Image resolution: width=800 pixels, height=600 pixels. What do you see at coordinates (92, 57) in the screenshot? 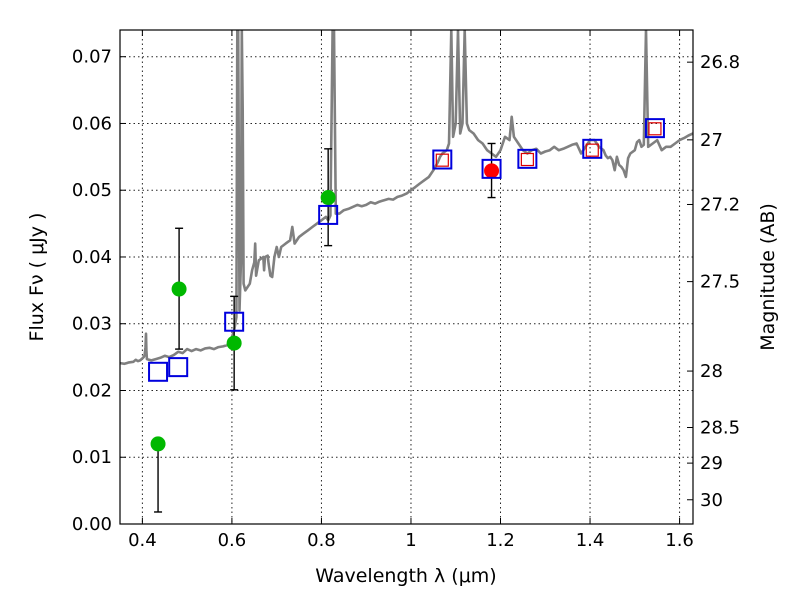
I see `y-tick-label: 0.07` at bounding box center [92, 57].